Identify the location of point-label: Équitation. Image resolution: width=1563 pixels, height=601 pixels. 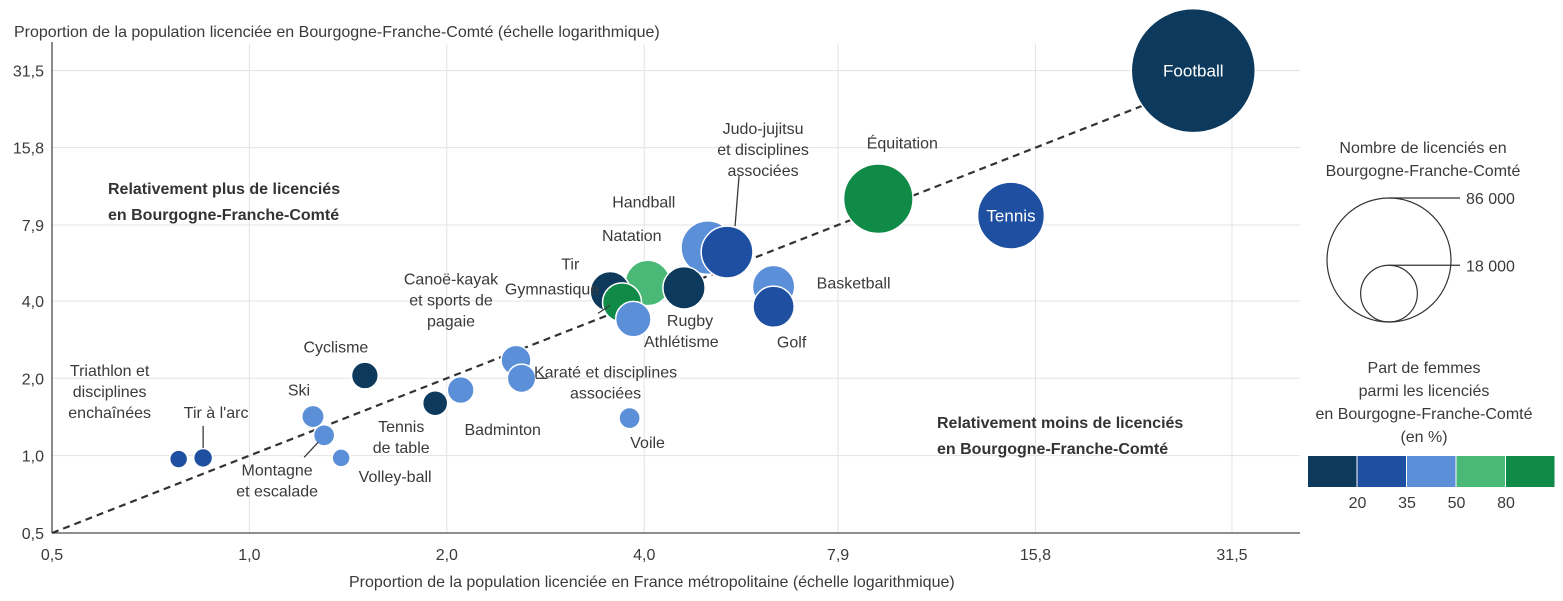
(902, 143).